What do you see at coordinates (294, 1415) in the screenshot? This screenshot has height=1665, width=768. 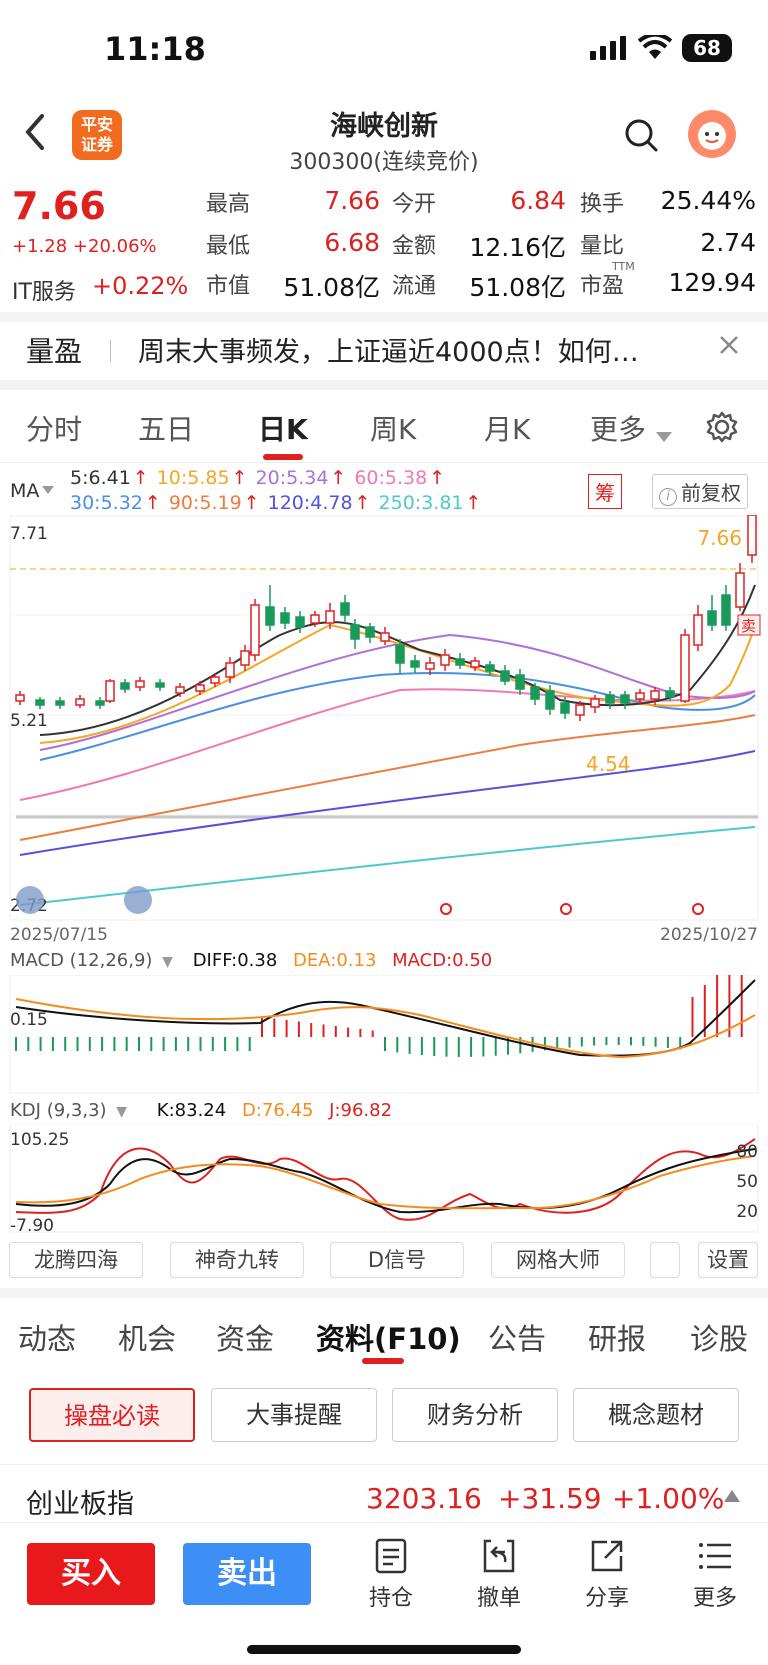 I see `f10-sub-button: 大事提醒` at bounding box center [294, 1415].